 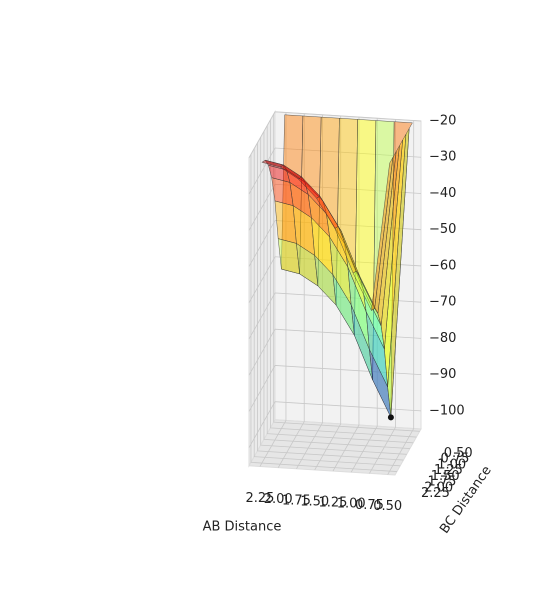 I want to click on z-tick-label: −30, so click(x=442, y=157).